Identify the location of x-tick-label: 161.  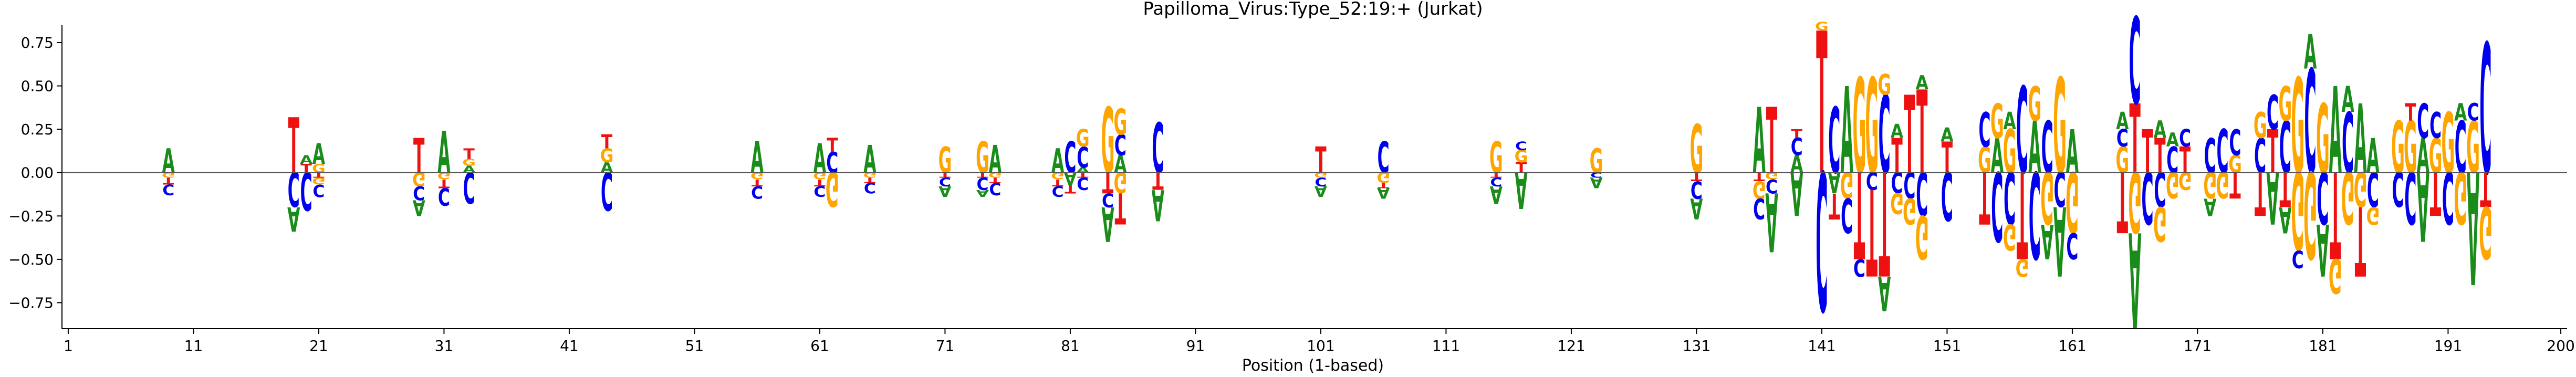
(2072, 345).